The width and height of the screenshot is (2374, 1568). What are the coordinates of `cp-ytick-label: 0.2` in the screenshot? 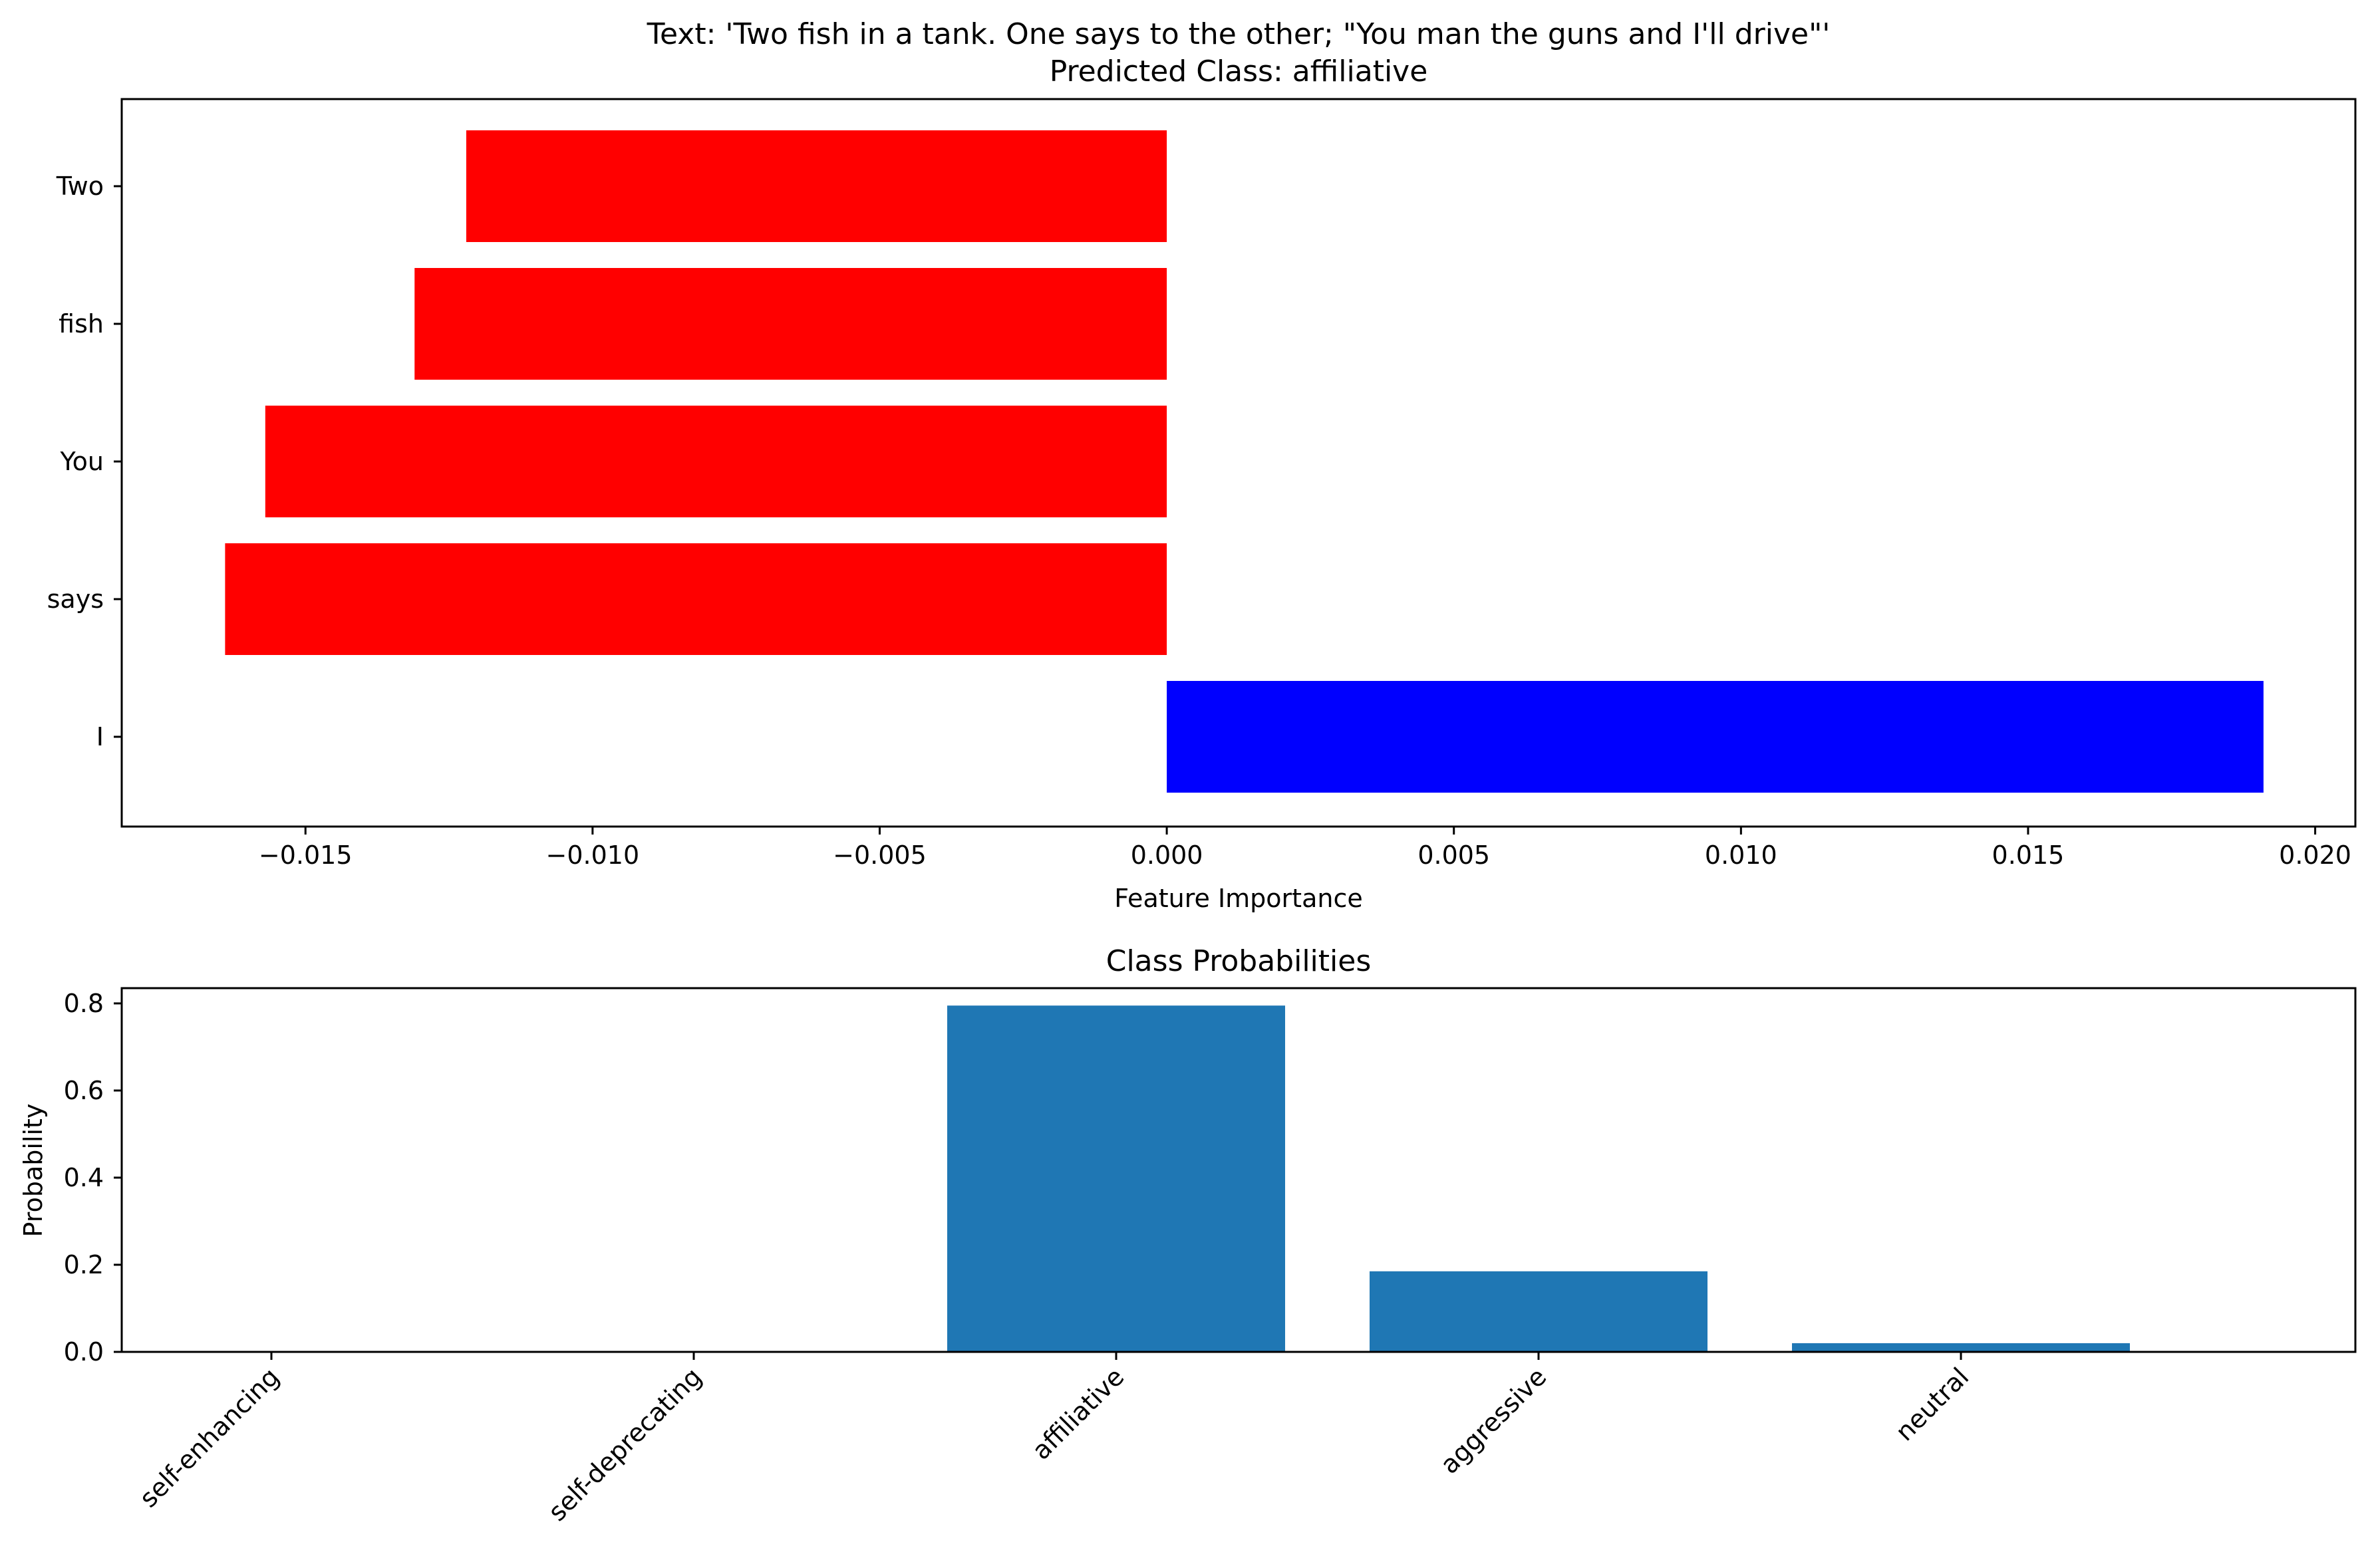 It's located at (84, 1264).